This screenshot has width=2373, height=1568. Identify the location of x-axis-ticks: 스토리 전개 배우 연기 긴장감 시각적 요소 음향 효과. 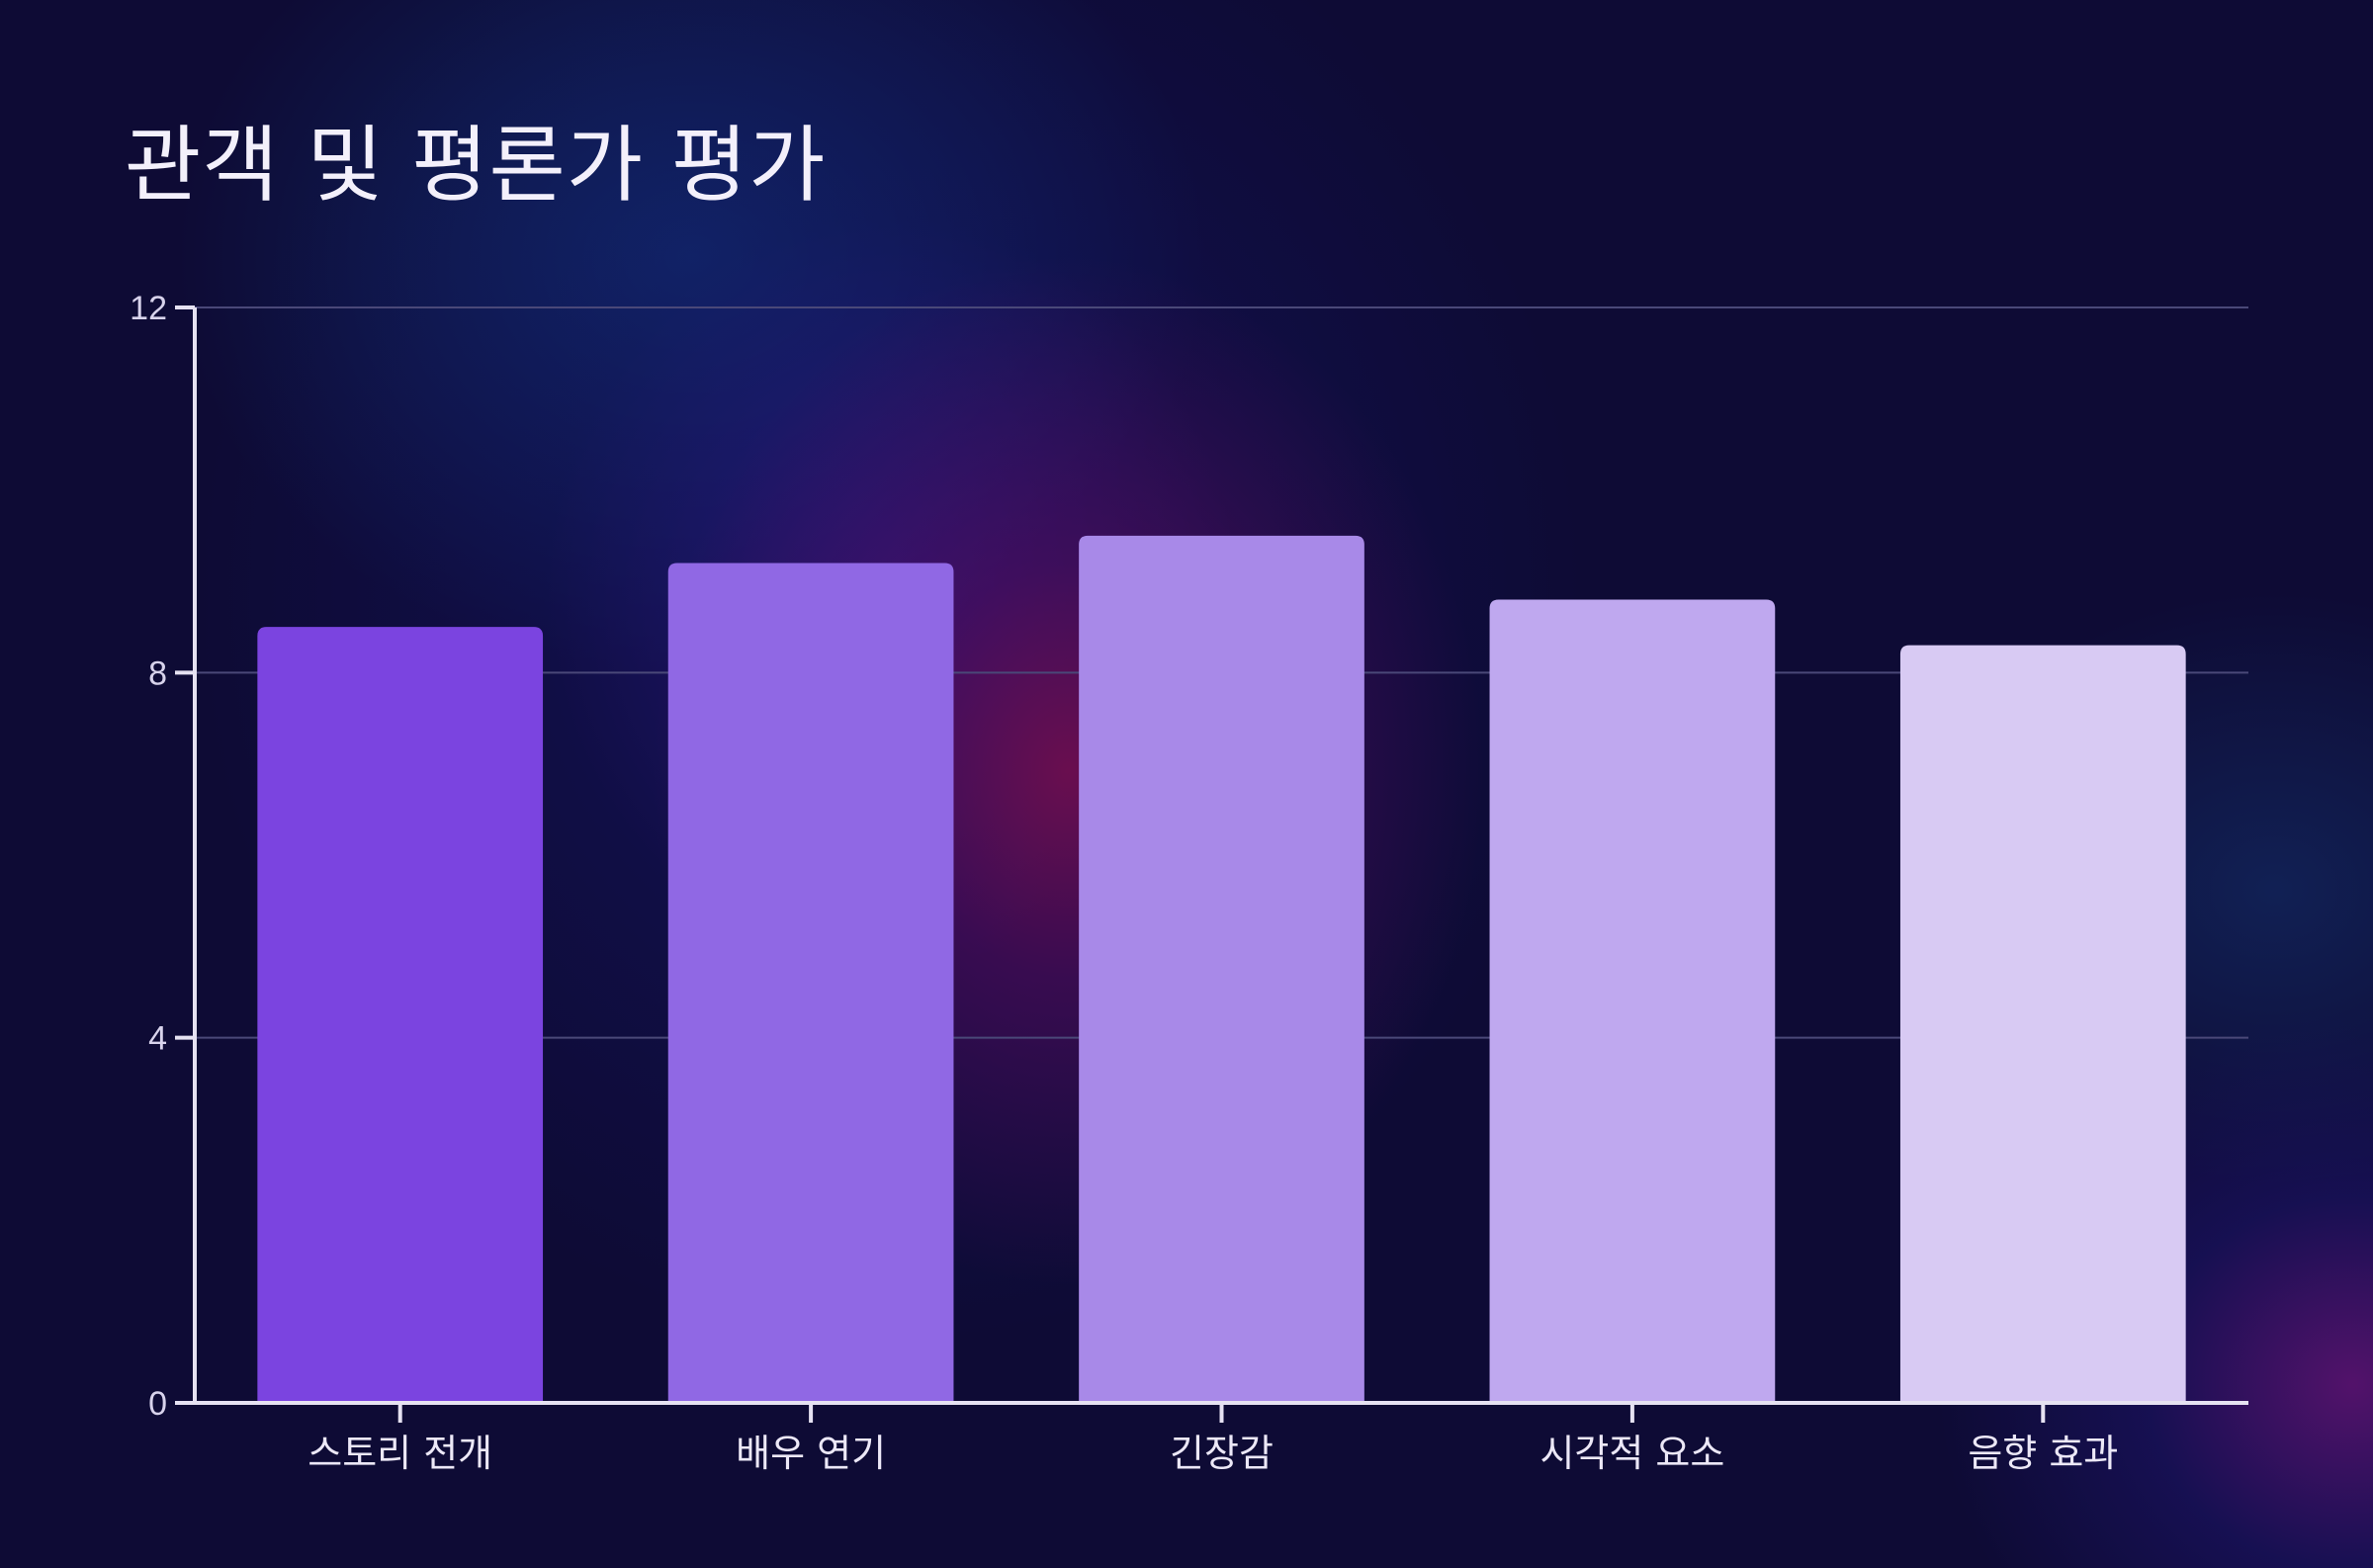
(1213, 1439).